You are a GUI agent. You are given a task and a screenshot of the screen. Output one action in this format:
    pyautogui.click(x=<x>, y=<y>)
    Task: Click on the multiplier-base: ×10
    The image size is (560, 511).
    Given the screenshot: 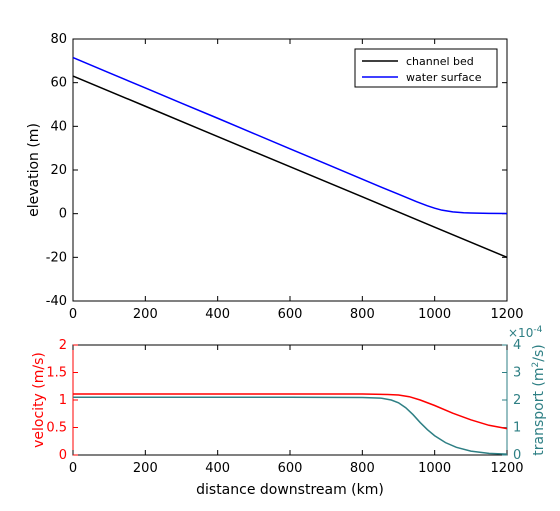 What is the action you would take?
    pyautogui.click(x=520, y=333)
    